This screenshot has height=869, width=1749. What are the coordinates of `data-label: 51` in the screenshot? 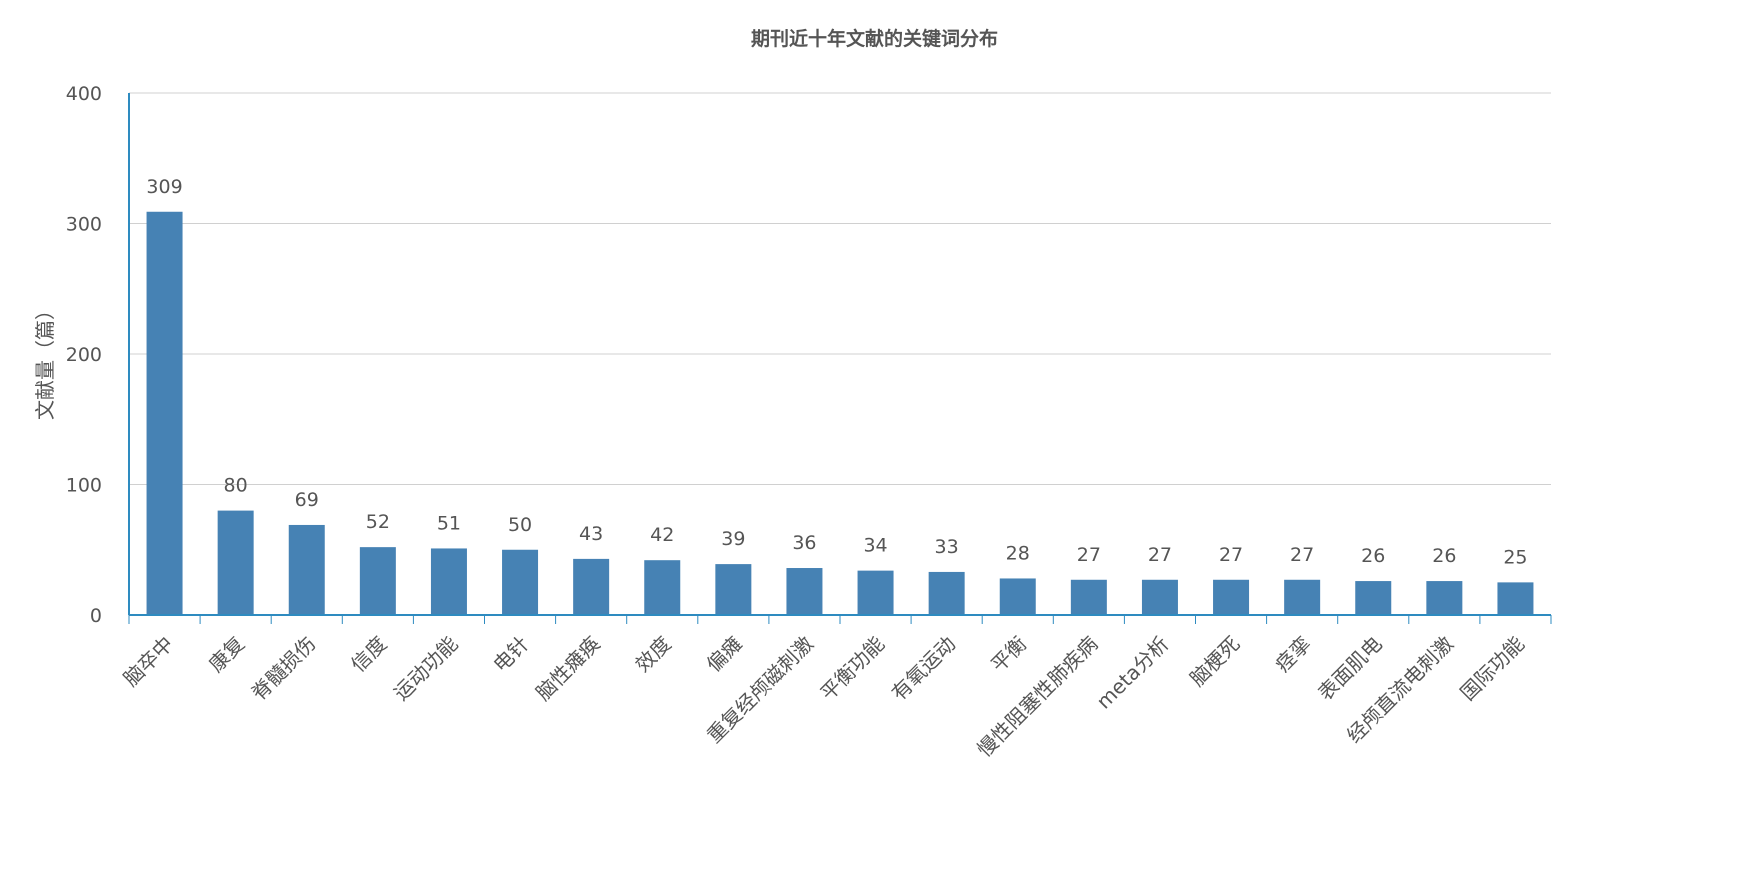 It's located at (449, 523).